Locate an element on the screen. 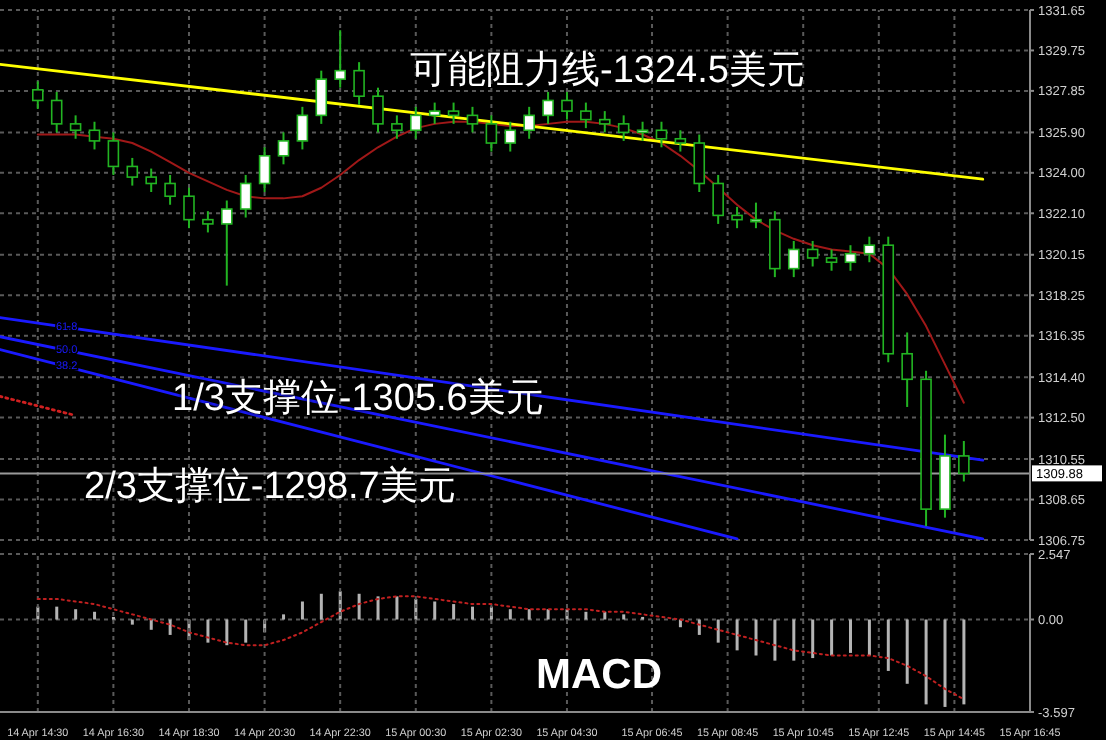 The width and height of the screenshot is (1106, 740). text: MACD is located at coordinates (599, 676).